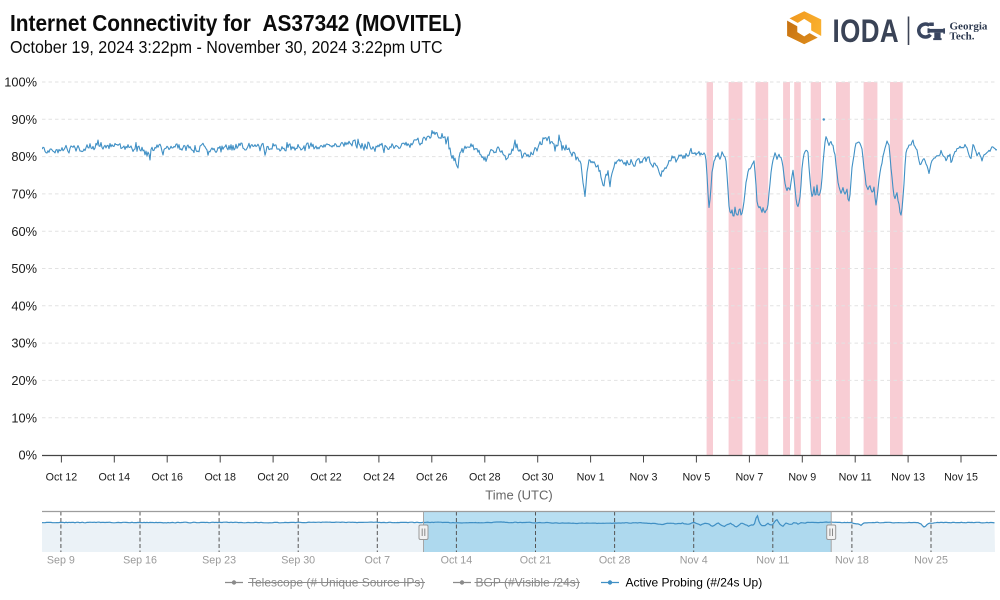 This screenshot has height=600, width=1000. I want to click on svg-text: IODA, so click(866, 31).